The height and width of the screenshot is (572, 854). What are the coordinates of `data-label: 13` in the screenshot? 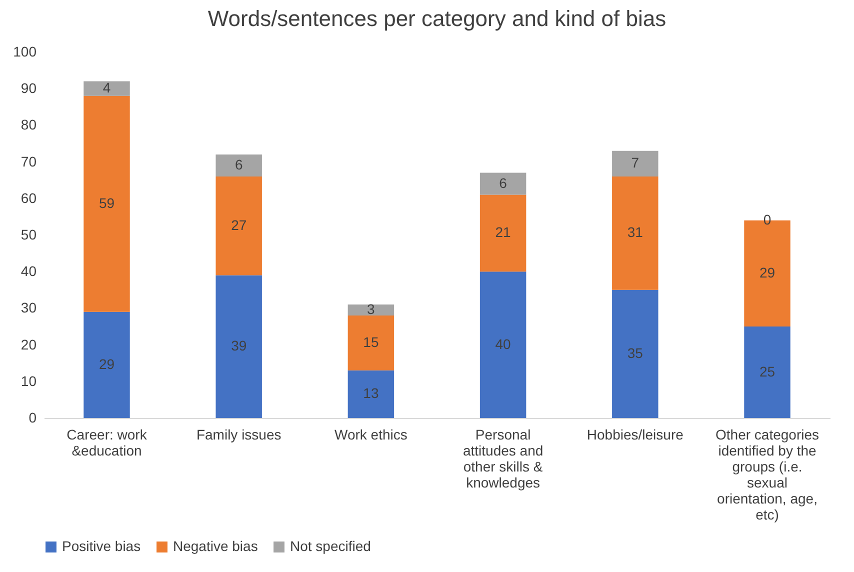 It's located at (371, 393).